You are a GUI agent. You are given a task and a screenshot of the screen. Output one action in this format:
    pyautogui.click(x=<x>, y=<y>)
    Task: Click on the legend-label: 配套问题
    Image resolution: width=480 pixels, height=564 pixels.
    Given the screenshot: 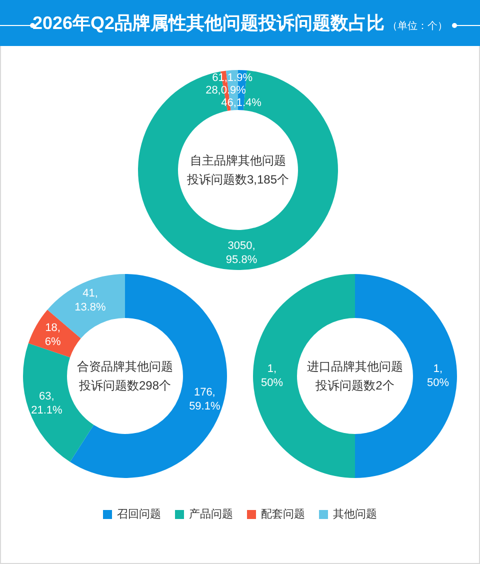 What is the action you would take?
    pyautogui.click(x=283, y=514)
    